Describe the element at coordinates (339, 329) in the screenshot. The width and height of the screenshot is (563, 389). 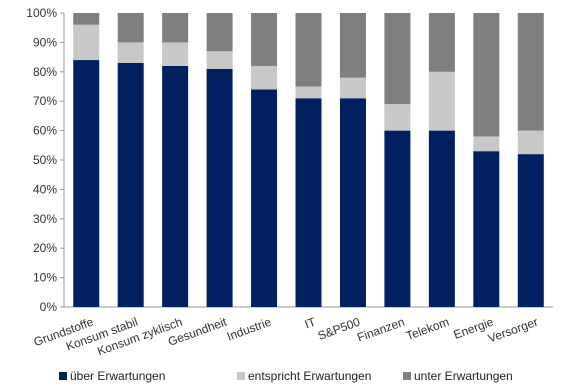
I see `x-category-label: S&P500` at that location.